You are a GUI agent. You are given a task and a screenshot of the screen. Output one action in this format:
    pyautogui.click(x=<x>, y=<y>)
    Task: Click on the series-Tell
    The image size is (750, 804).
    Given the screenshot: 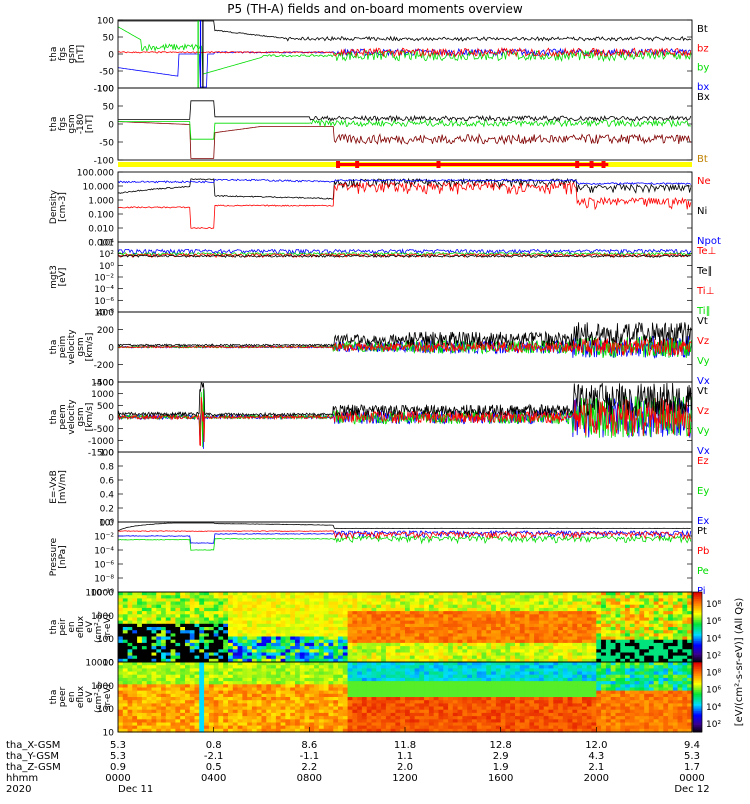 What is the action you would take?
    pyautogui.click(x=404, y=256)
    